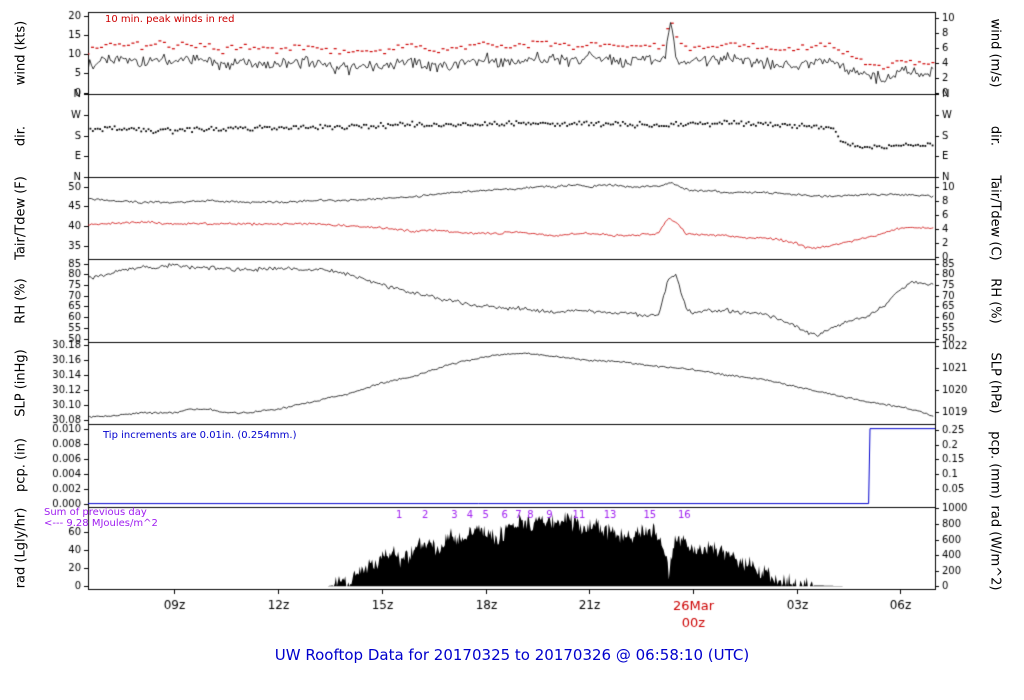  Describe the element at coordinates (200, 435) in the screenshot. I see `tip-increments-note: Tip increments are 0.01in. (0.254mm.)` at that location.